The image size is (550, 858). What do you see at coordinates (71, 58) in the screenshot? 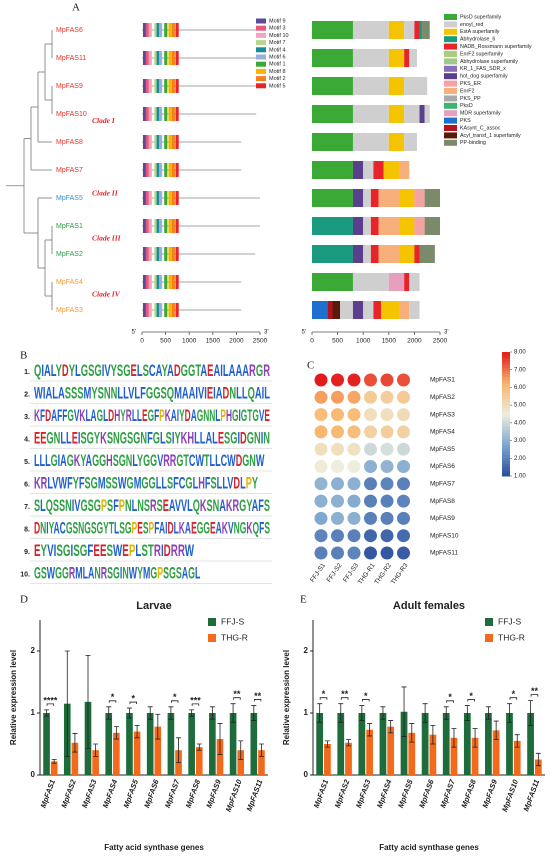
I see `gene-label: MpFAS11` at bounding box center [71, 58].